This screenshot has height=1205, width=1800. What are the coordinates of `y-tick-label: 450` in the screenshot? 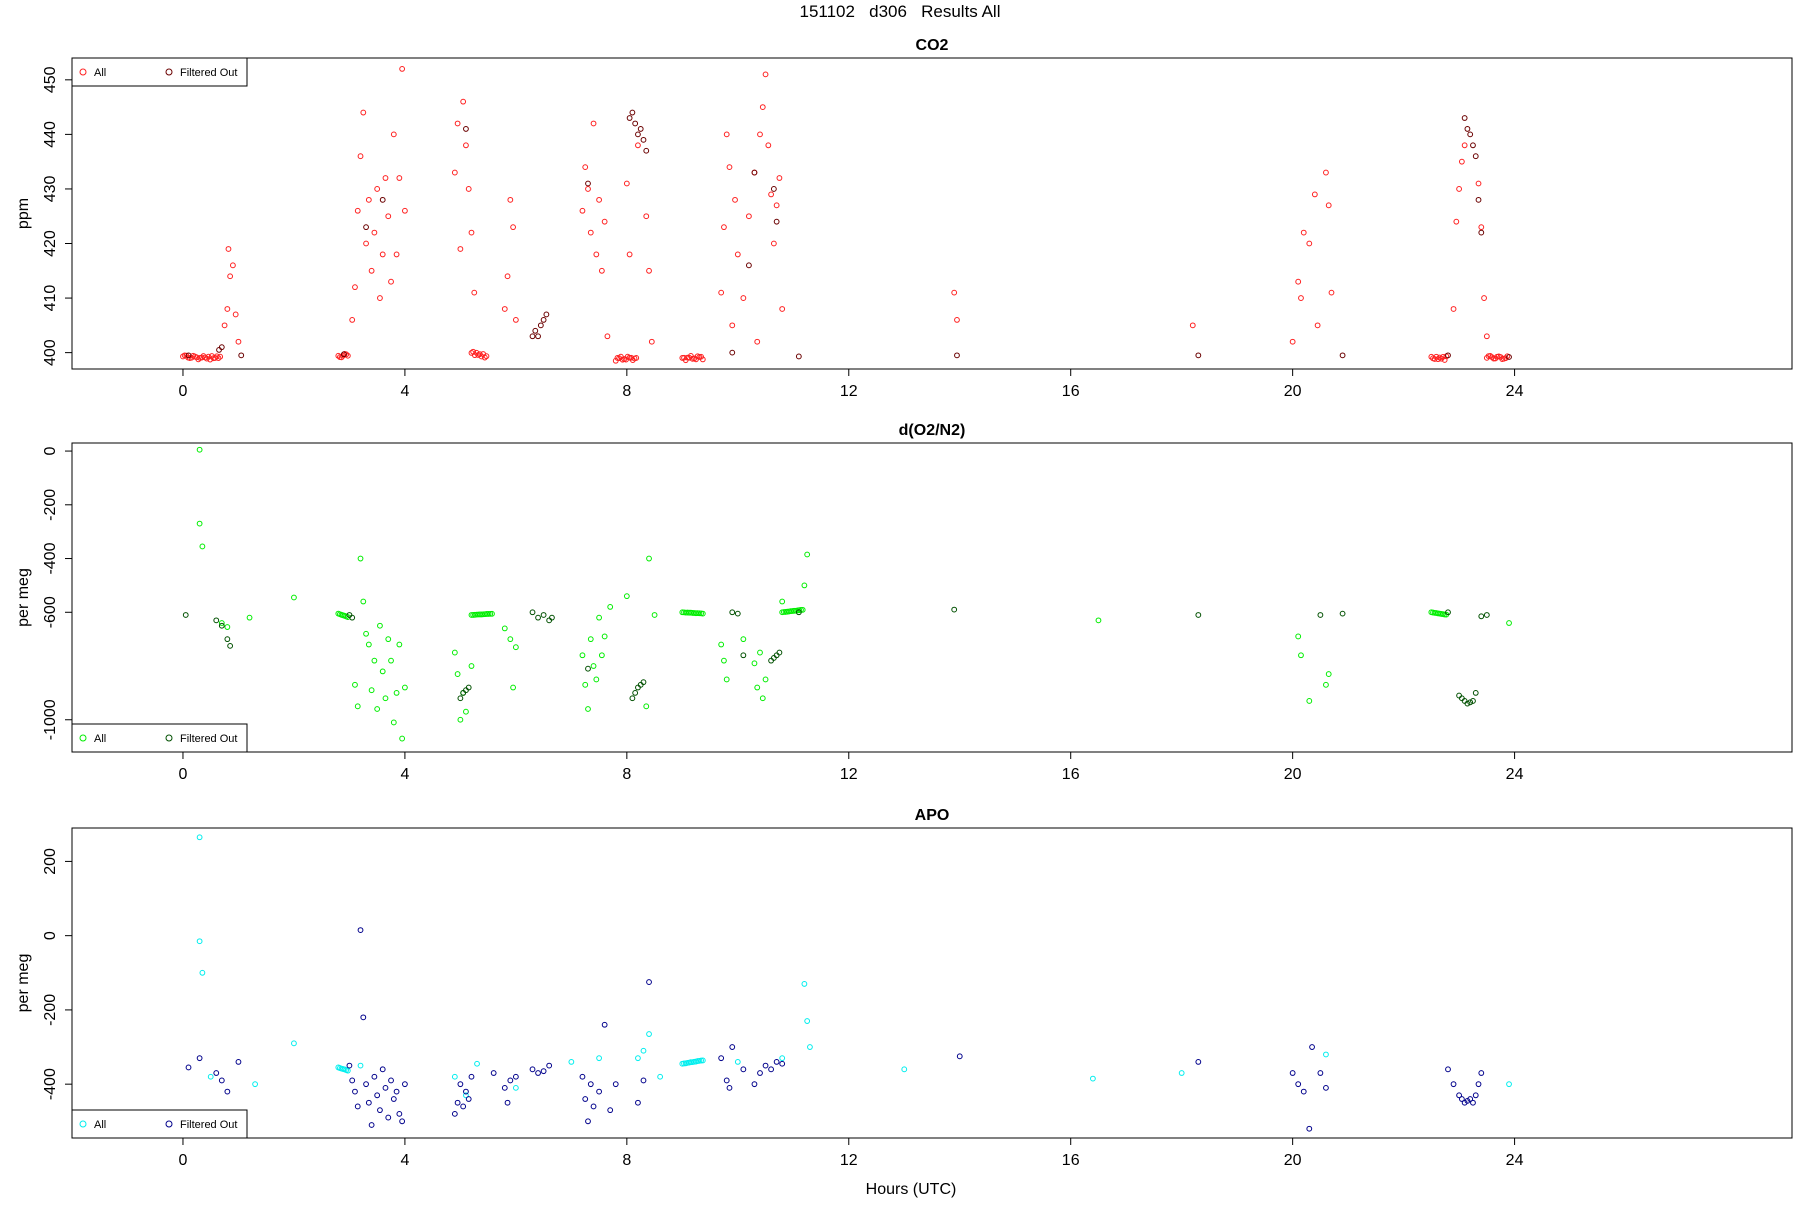 It's located at (50, 79).